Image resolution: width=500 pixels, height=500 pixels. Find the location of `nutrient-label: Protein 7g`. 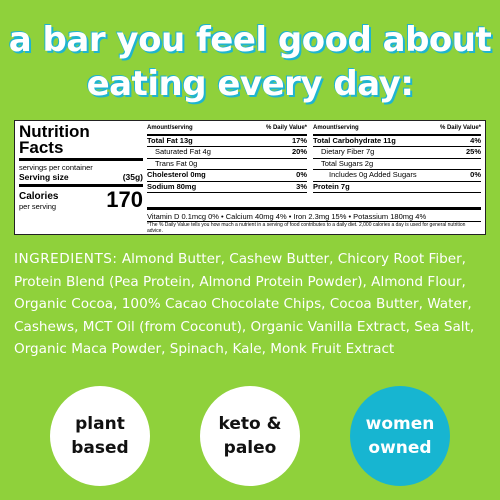

nutrient-label: Protein 7g is located at coordinates (331, 186).